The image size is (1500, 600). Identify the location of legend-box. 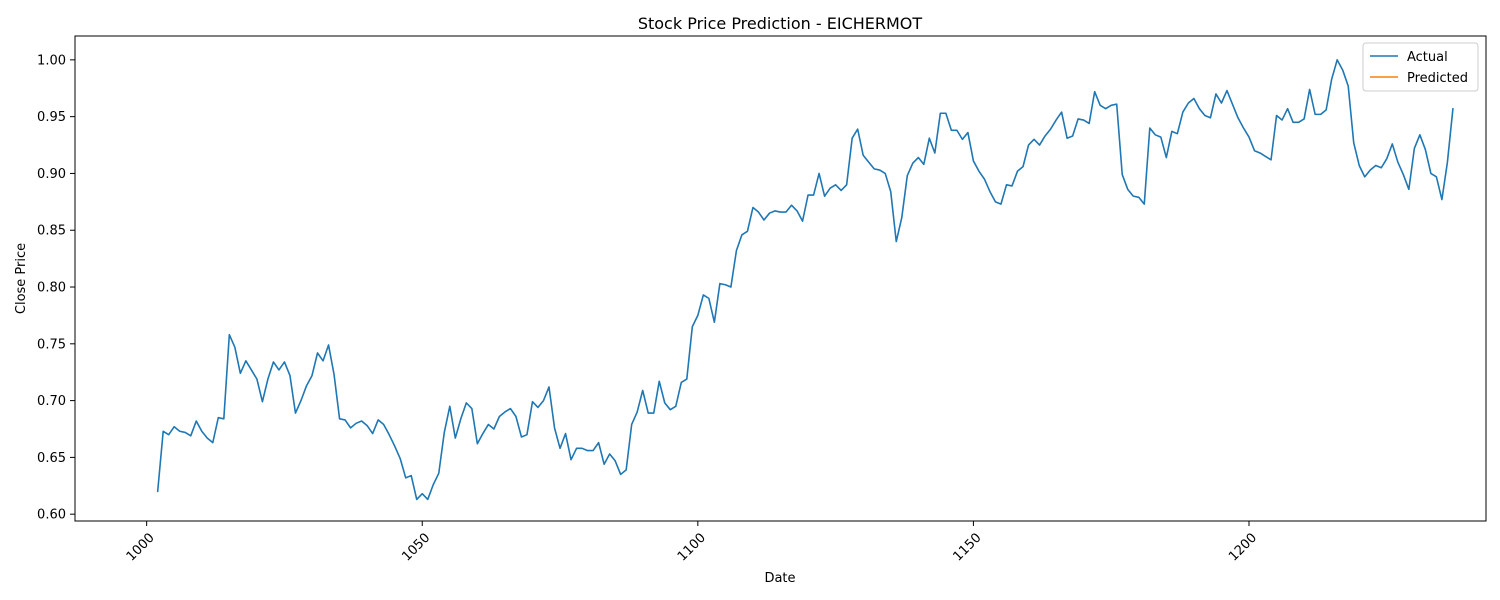
(1420, 67).